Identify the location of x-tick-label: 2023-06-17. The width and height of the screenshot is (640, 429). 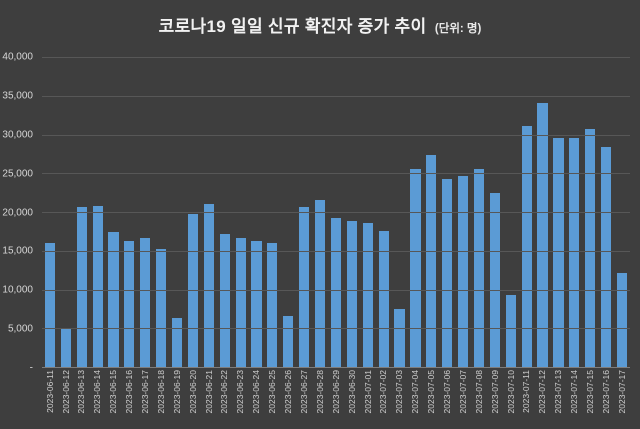
(145, 392).